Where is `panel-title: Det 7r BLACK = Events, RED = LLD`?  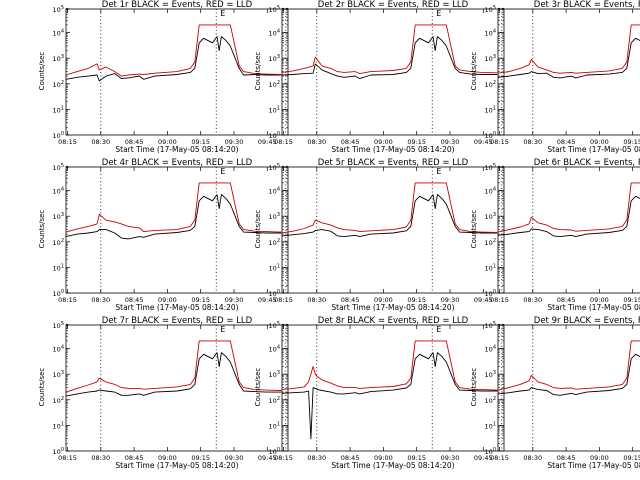 panel-title: Det 7r BLACK = Events, RED = LLD is located at coordinates (177, 321).